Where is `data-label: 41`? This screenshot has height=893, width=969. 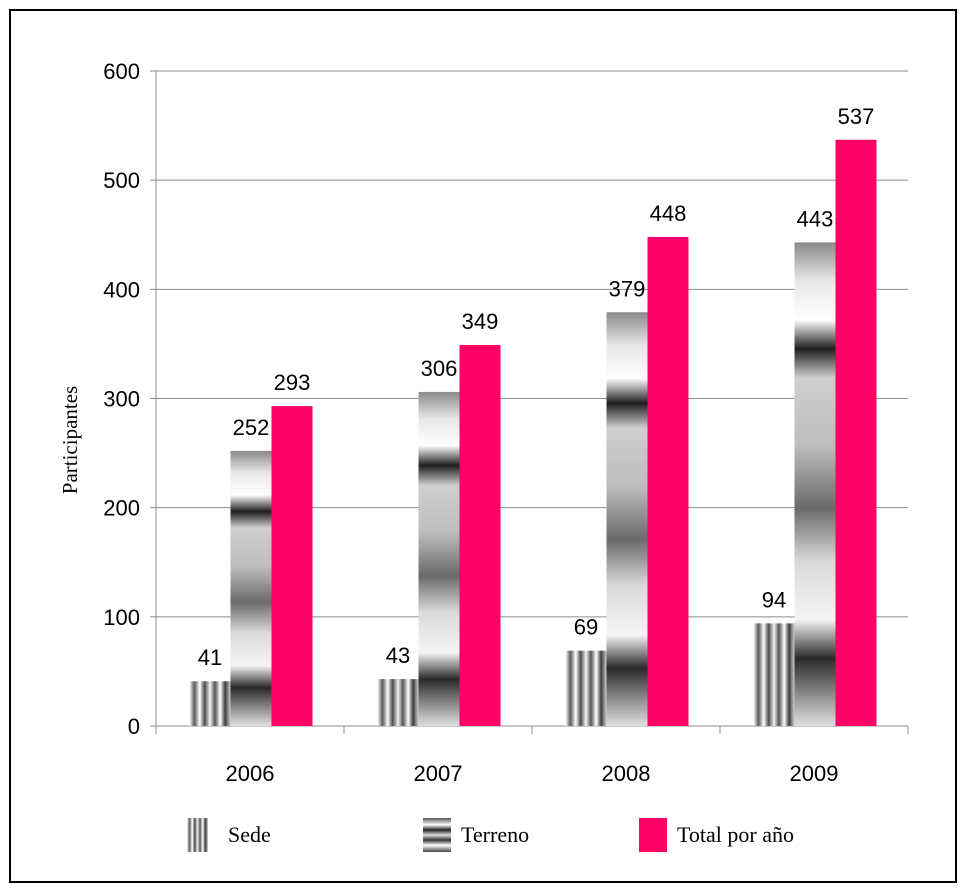 data-label: 41 is located at coordinates (210, 657).